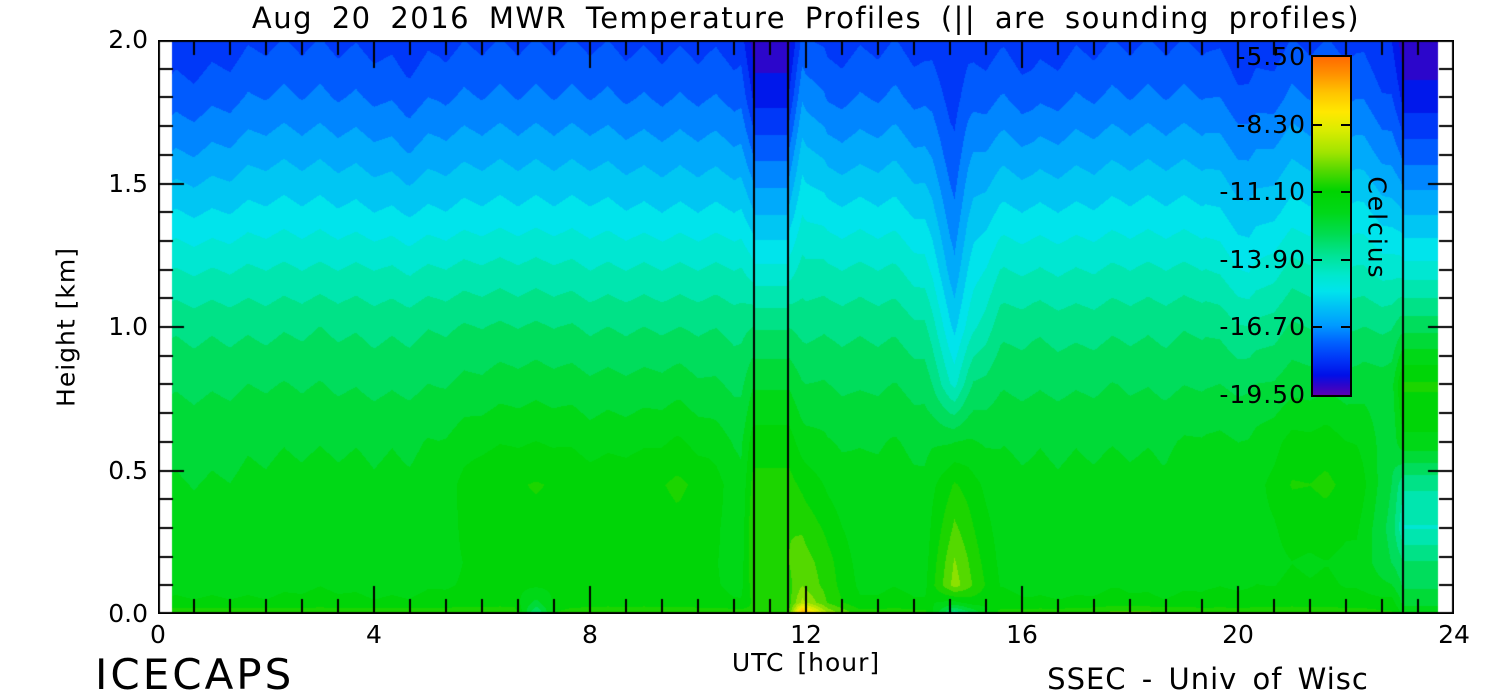  I want to click on y-tick-label: 0.0, so click(128, 613).